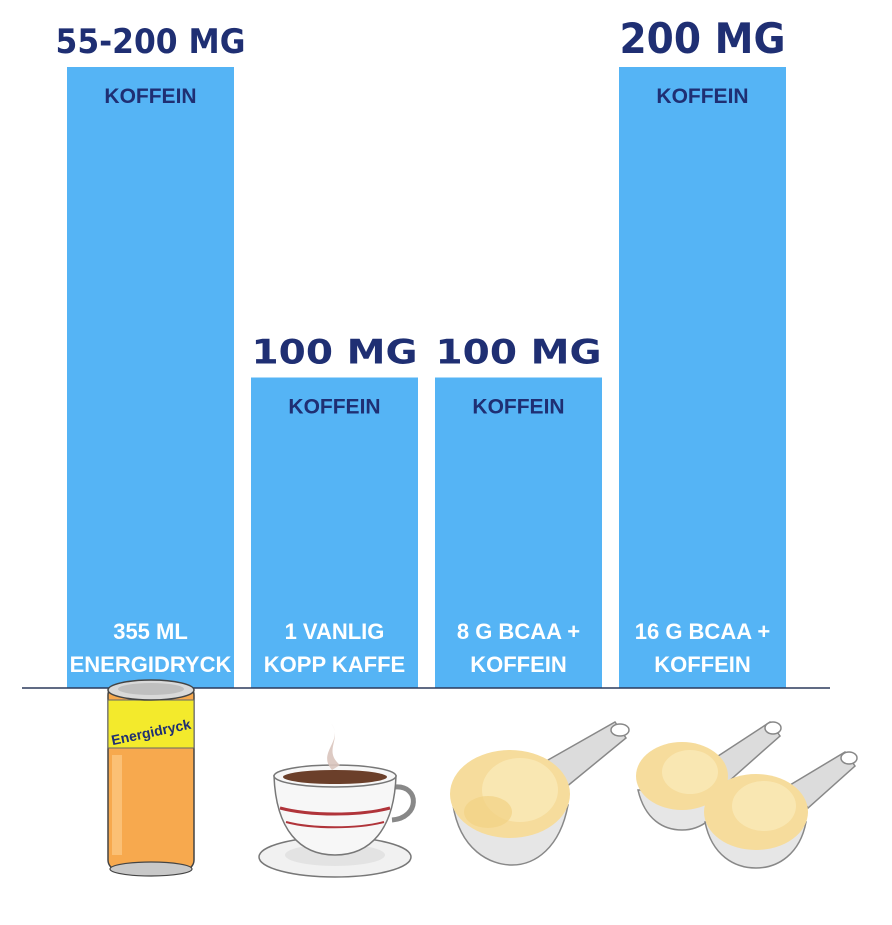 Image resolution: width=892 pixels, height=925 pixels. Describe the element at coordinates (334, 407) in the screenshot. I see `inner-label-2: KOFFEIN` at that location.